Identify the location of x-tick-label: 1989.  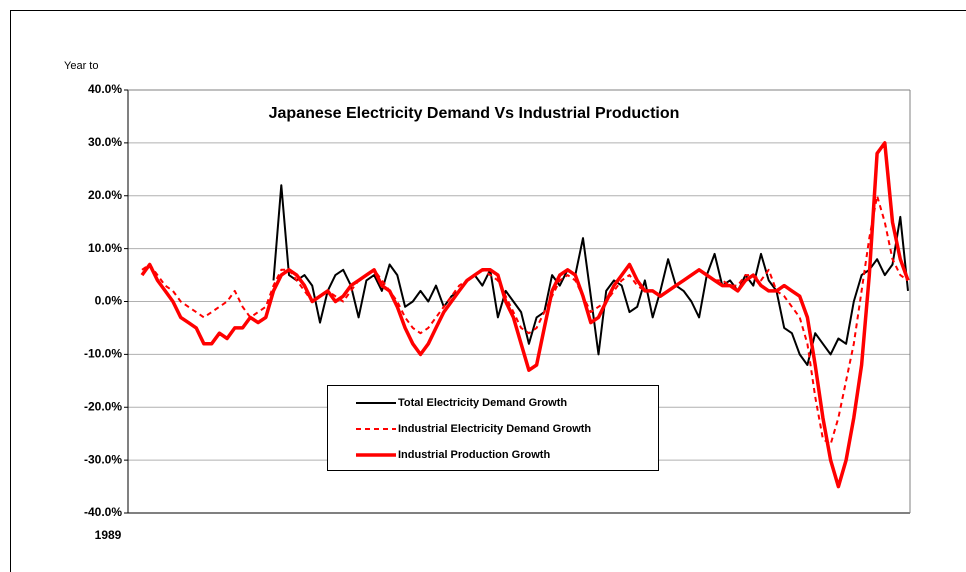
(108, 535).